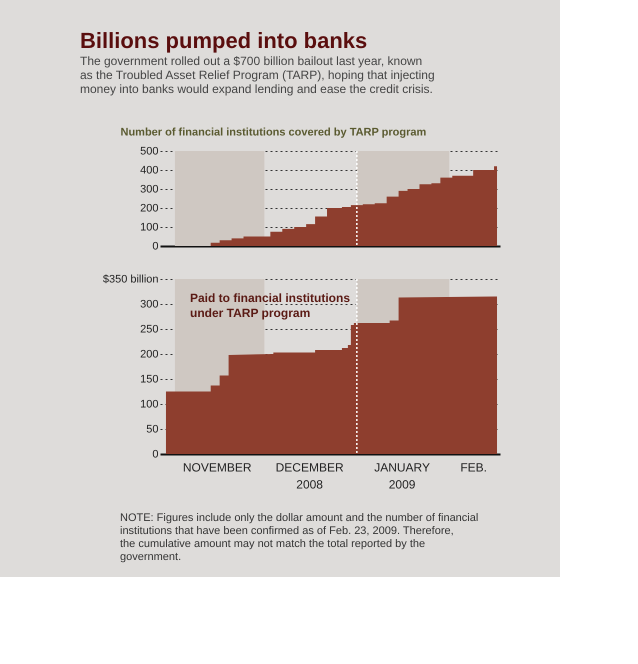 The width and height of the screenshot is (638, 664). What do you see at coordinates (257, 75) in the screenshot?
I see `chart-subtitle: The government rolled out a $700 billion bailout last year, known as the Troubled Asset Relief Program (TARP), hoping that injecting money into banks would expand lending and ease the credit crisis.` at bounding box center [257, 75].